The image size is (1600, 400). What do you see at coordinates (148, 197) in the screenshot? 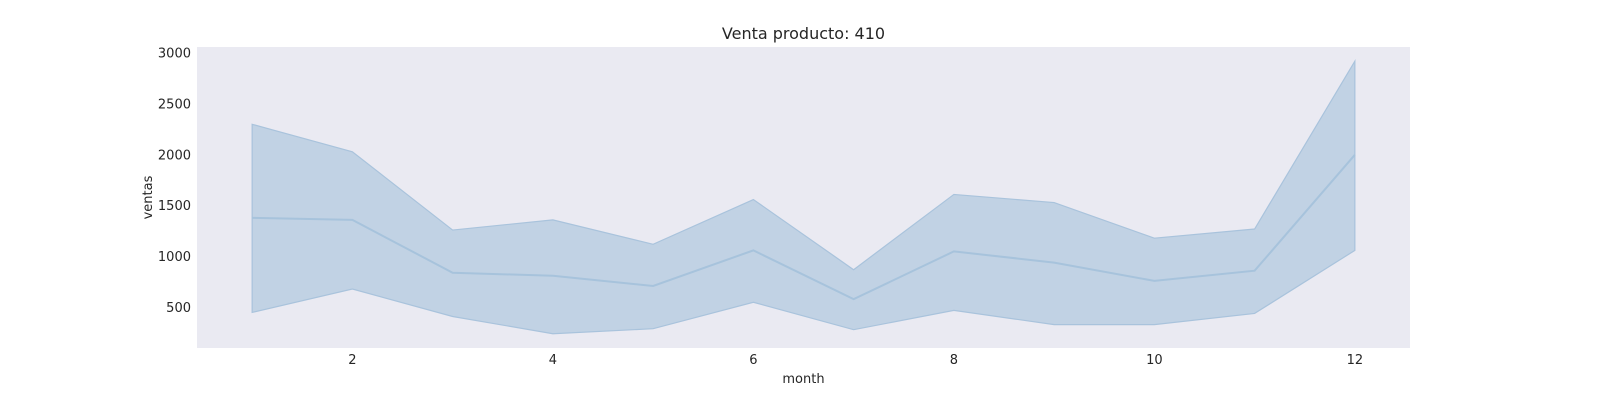
I see `y-axis-label: ventas` at bounding box center [148, 197].